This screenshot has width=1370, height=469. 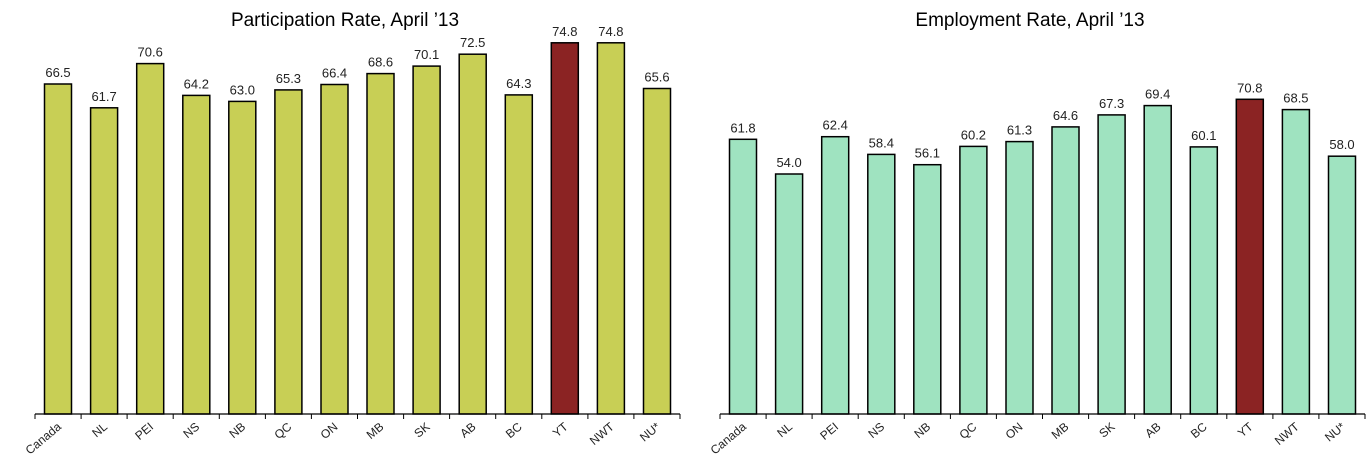 I want to click on data-label: 62.4, so click(x=835, y=125).